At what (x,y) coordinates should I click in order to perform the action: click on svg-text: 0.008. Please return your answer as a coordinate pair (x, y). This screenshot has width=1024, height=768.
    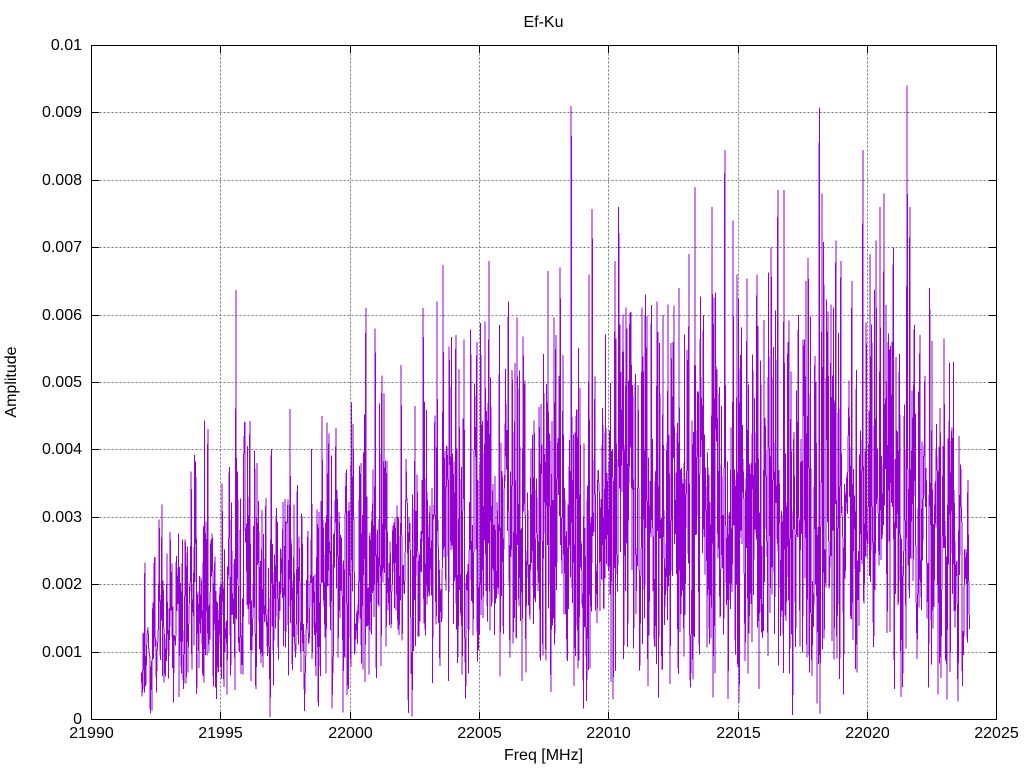
    Looking at the image, I should click on (62, 180).